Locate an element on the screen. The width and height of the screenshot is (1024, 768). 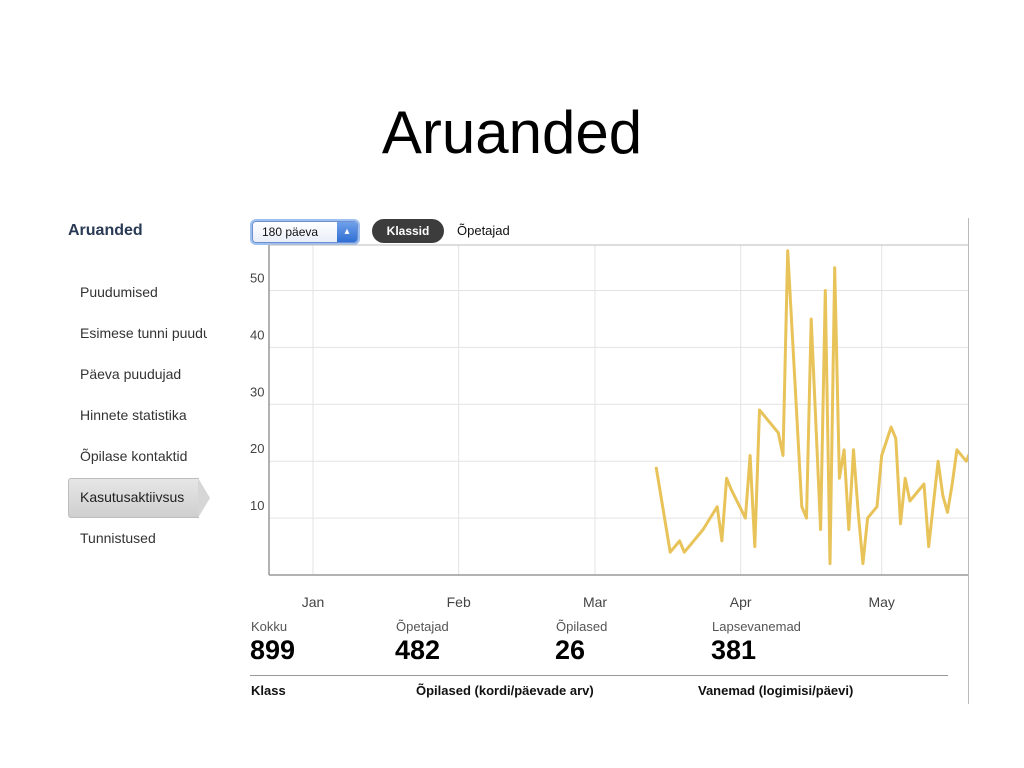
tab-klassid: Klassid is located at coordinates (408, 231).